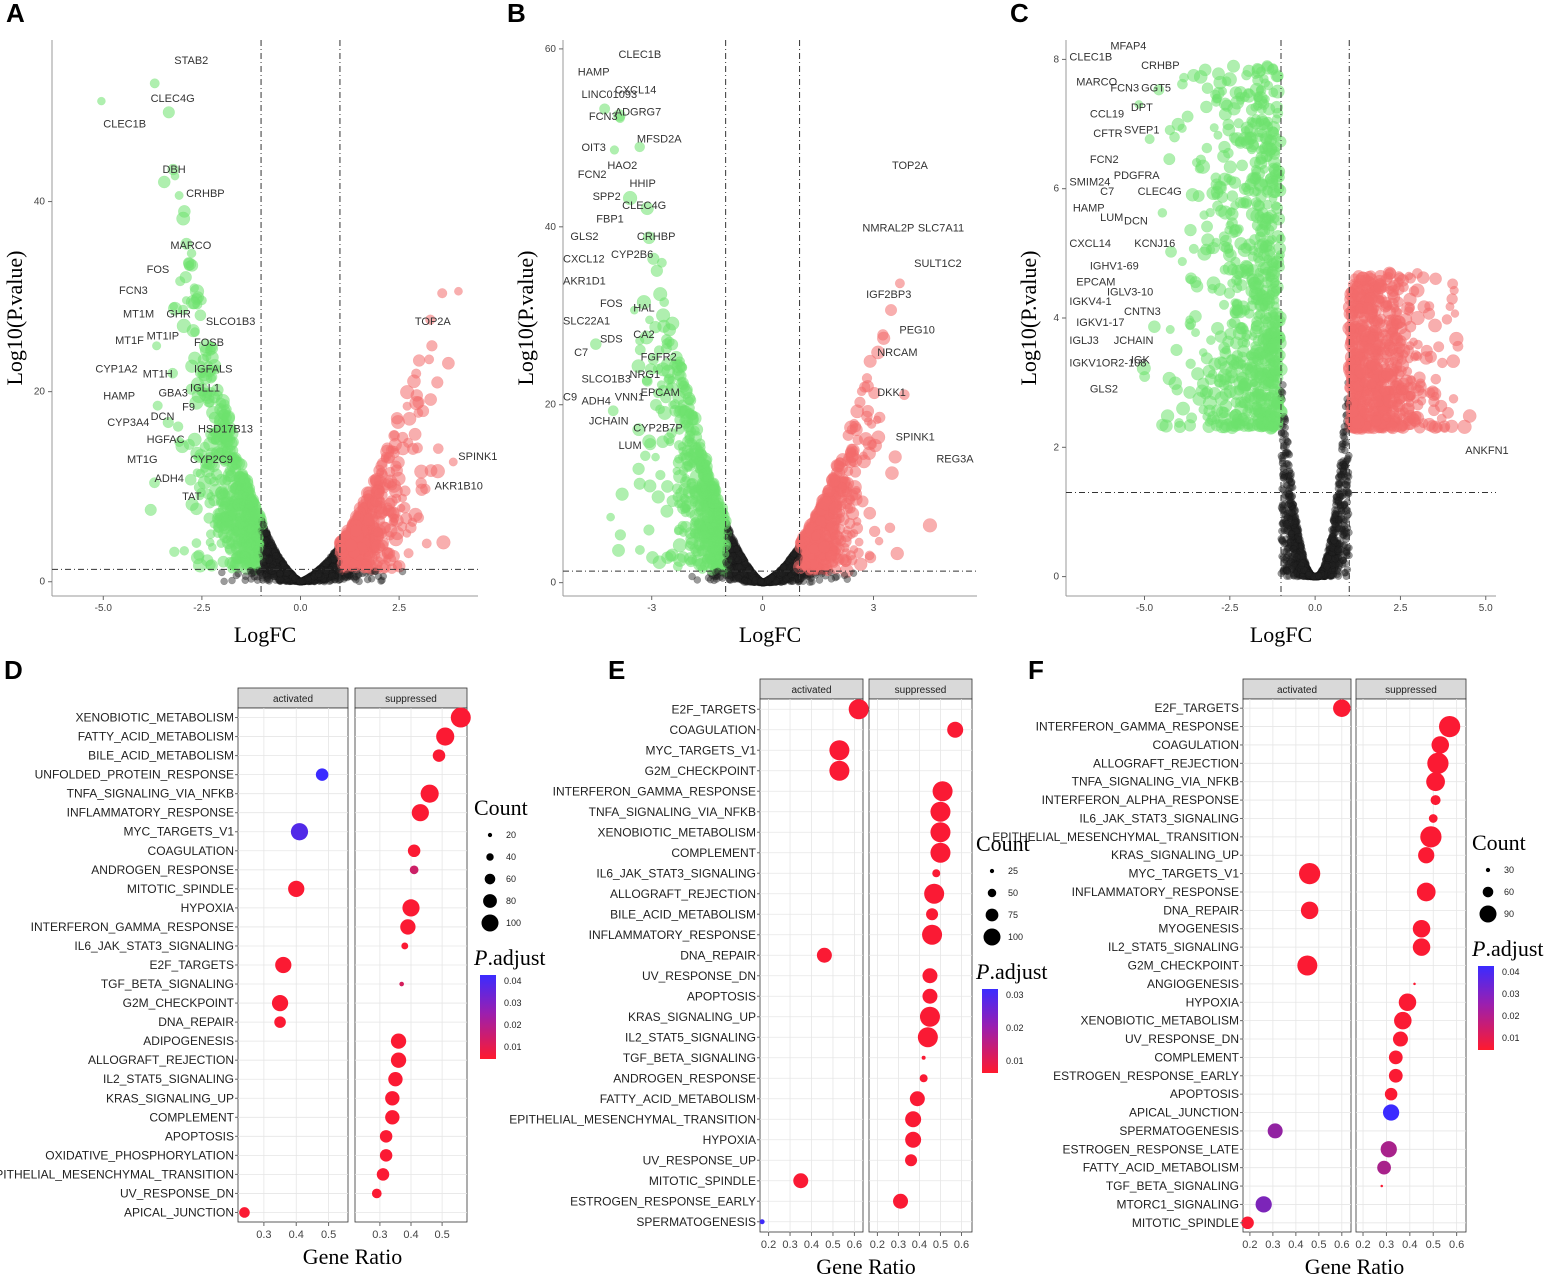 This screenshot has width=1544, height=1274. I want to click on x-tick-label: -3, so click(651, 608).